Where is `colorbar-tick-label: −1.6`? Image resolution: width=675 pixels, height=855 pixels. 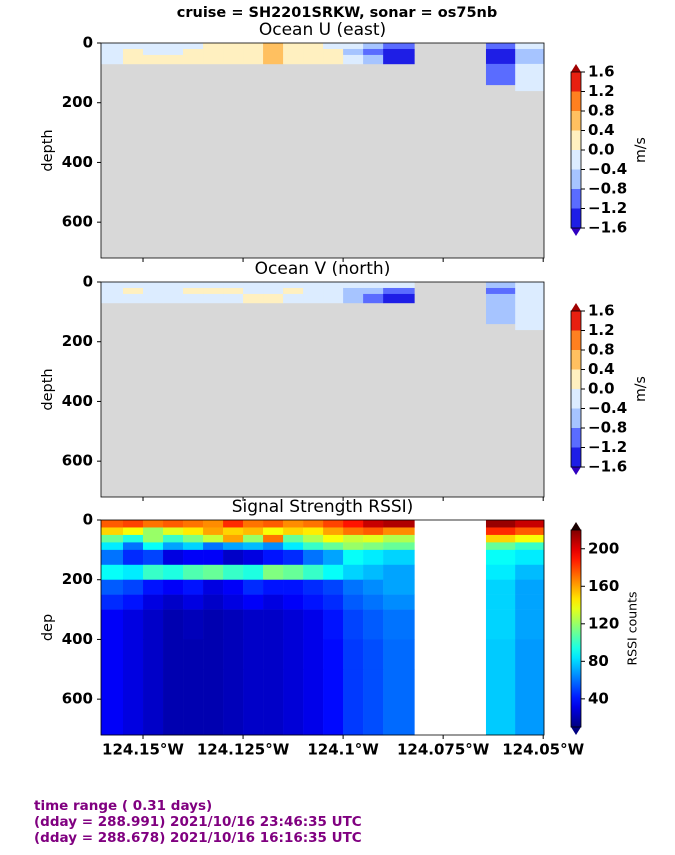
colorbar-tick-label: −1.6 is located at coordinates (607, 228).